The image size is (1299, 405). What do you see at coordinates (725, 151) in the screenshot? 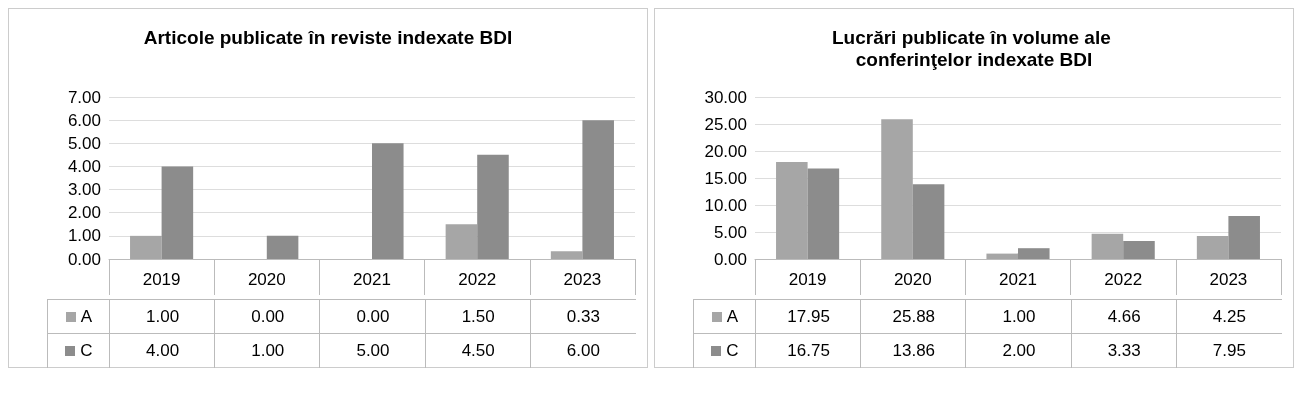
I see `y-tick-label: 20.00` at bounding box center [725, 151].